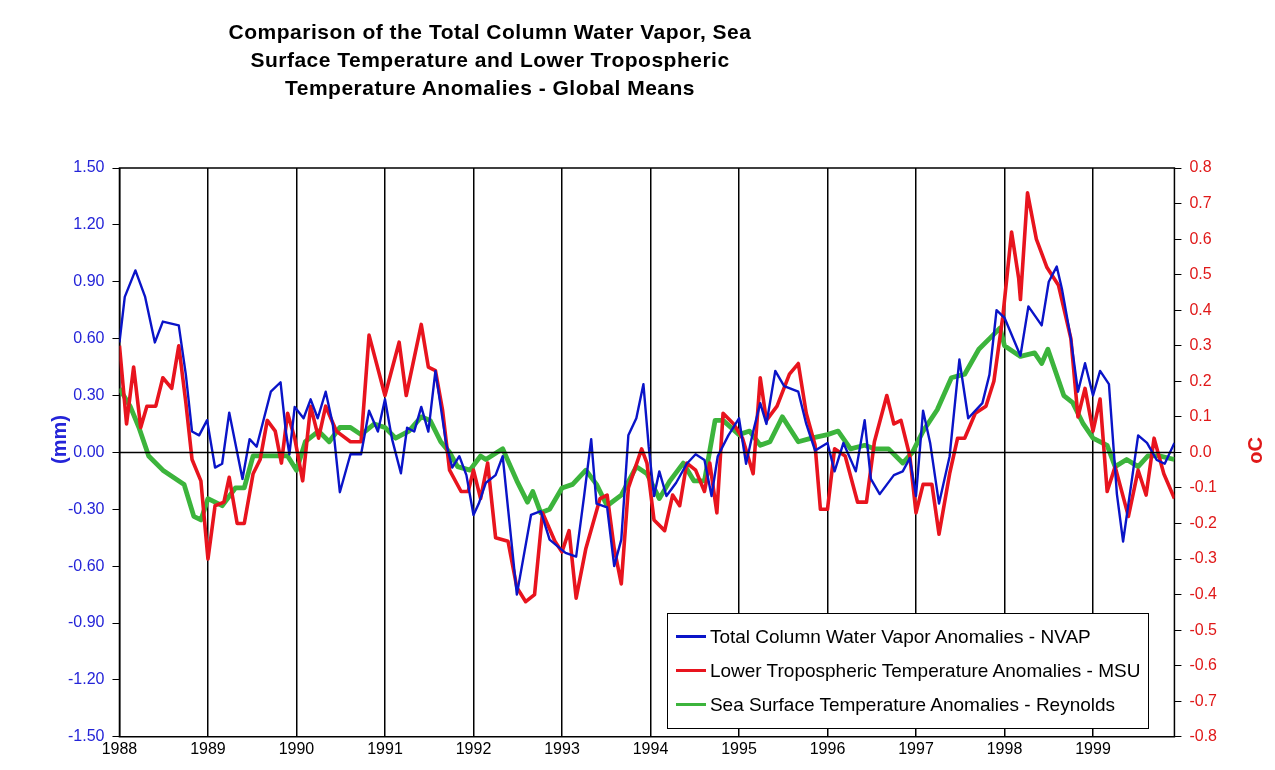 The height and width of the screenshot is (770, 1275). What do you see at coordinates (86, 622) in the screenshot?
I see `y-tick-label: -0.90` at bounding box center [86, 622].